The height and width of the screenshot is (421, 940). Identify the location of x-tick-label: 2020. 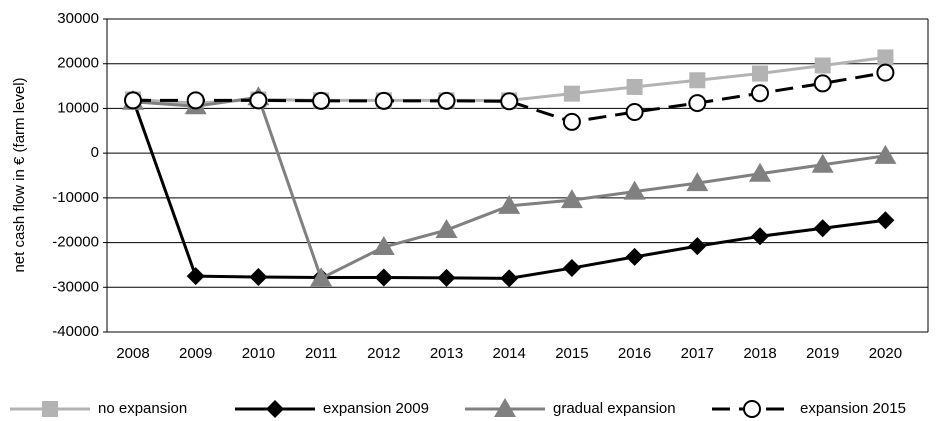
(885, 353).